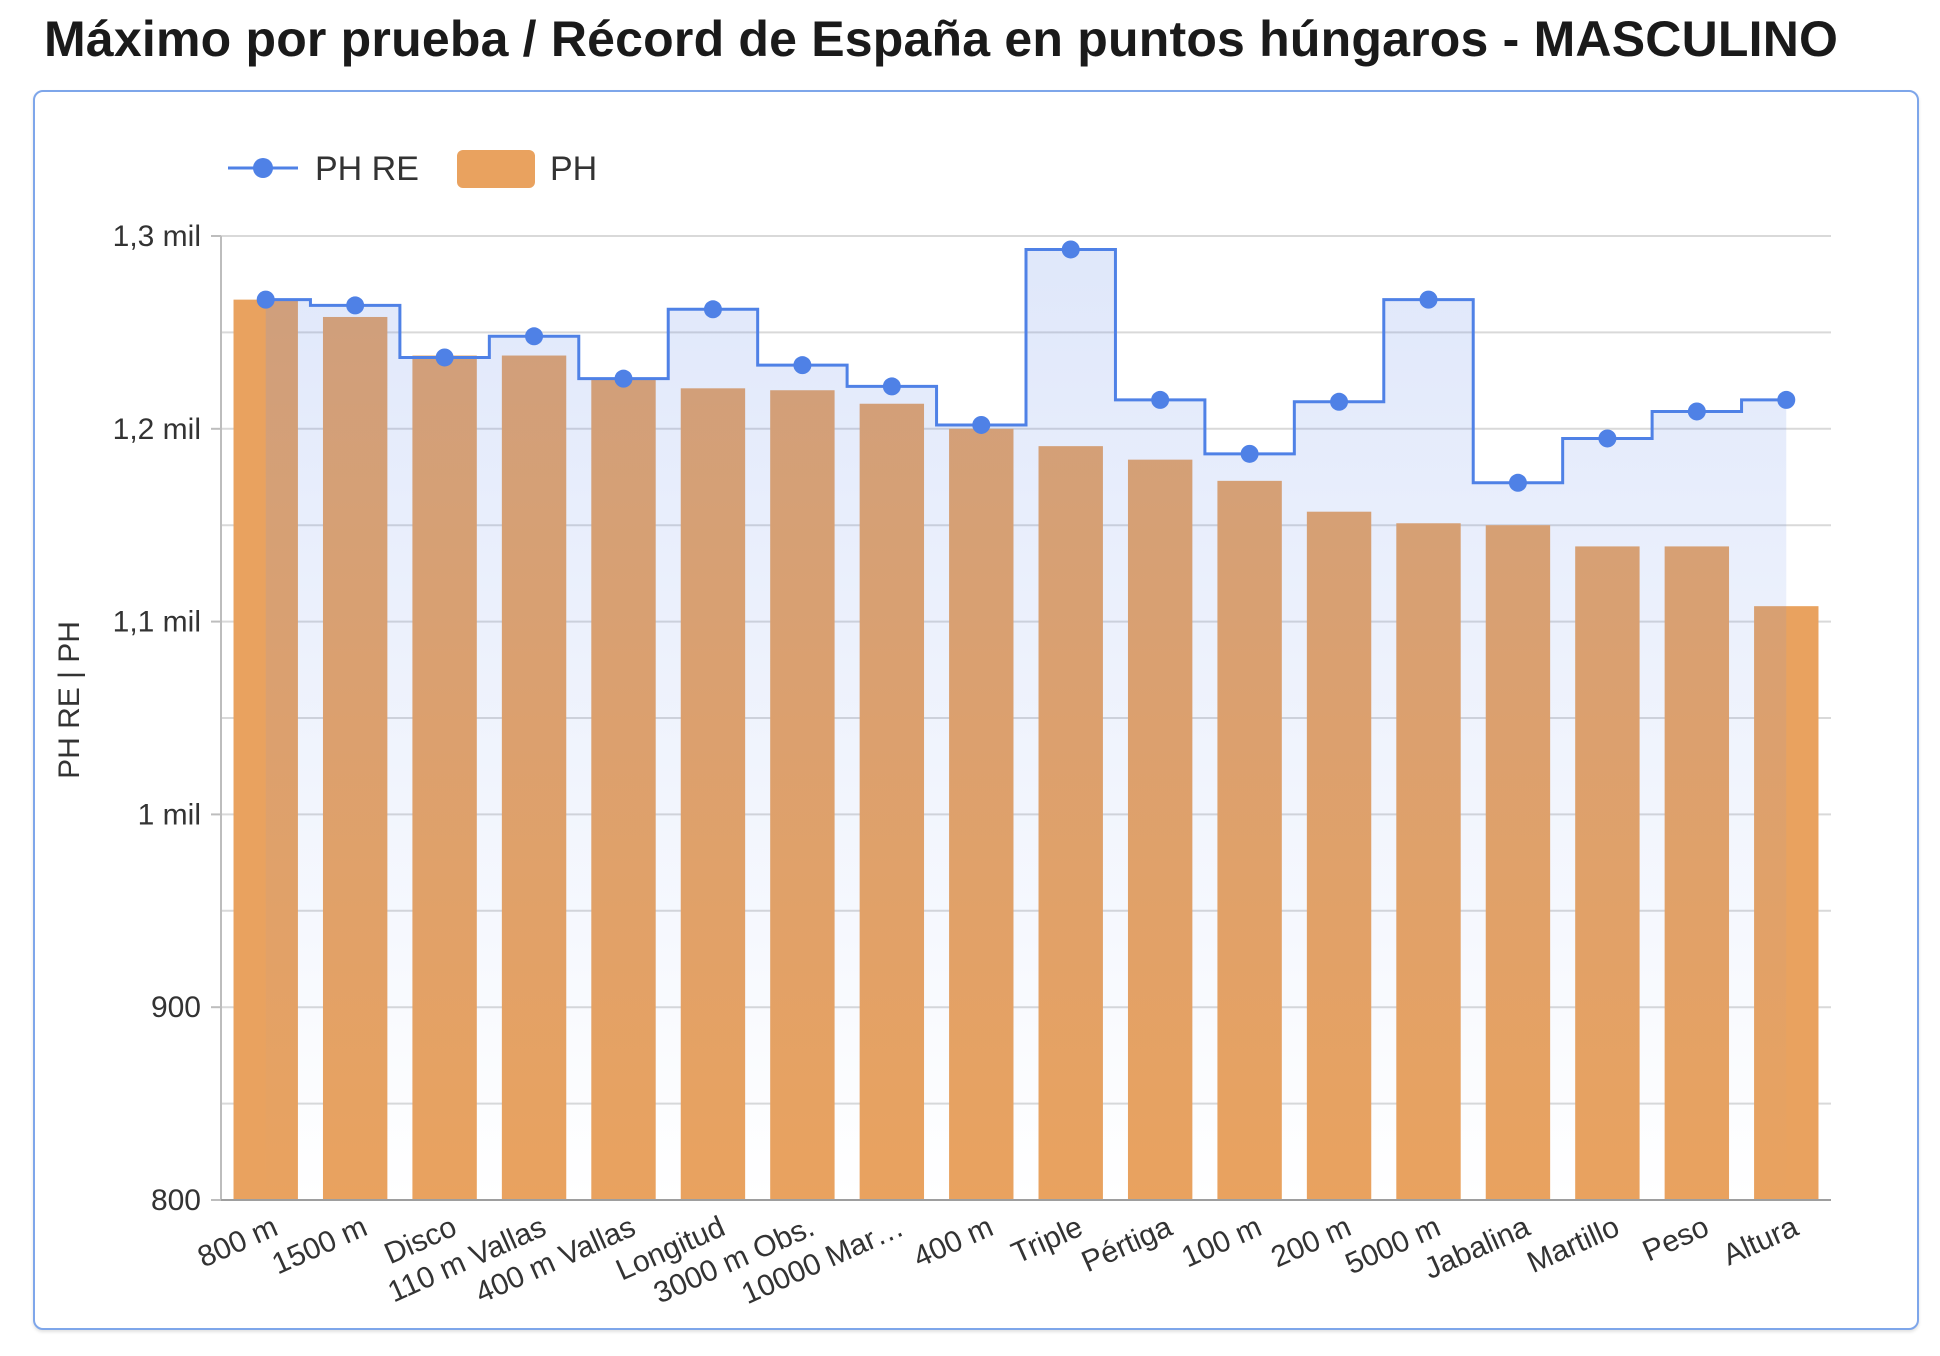 This screenshot has height=1356, width=1940. What do you see at coordinates (169, 814) in the screenshot?
I see `y-tick-label: 1 mil` at bounding box center [169, 814].